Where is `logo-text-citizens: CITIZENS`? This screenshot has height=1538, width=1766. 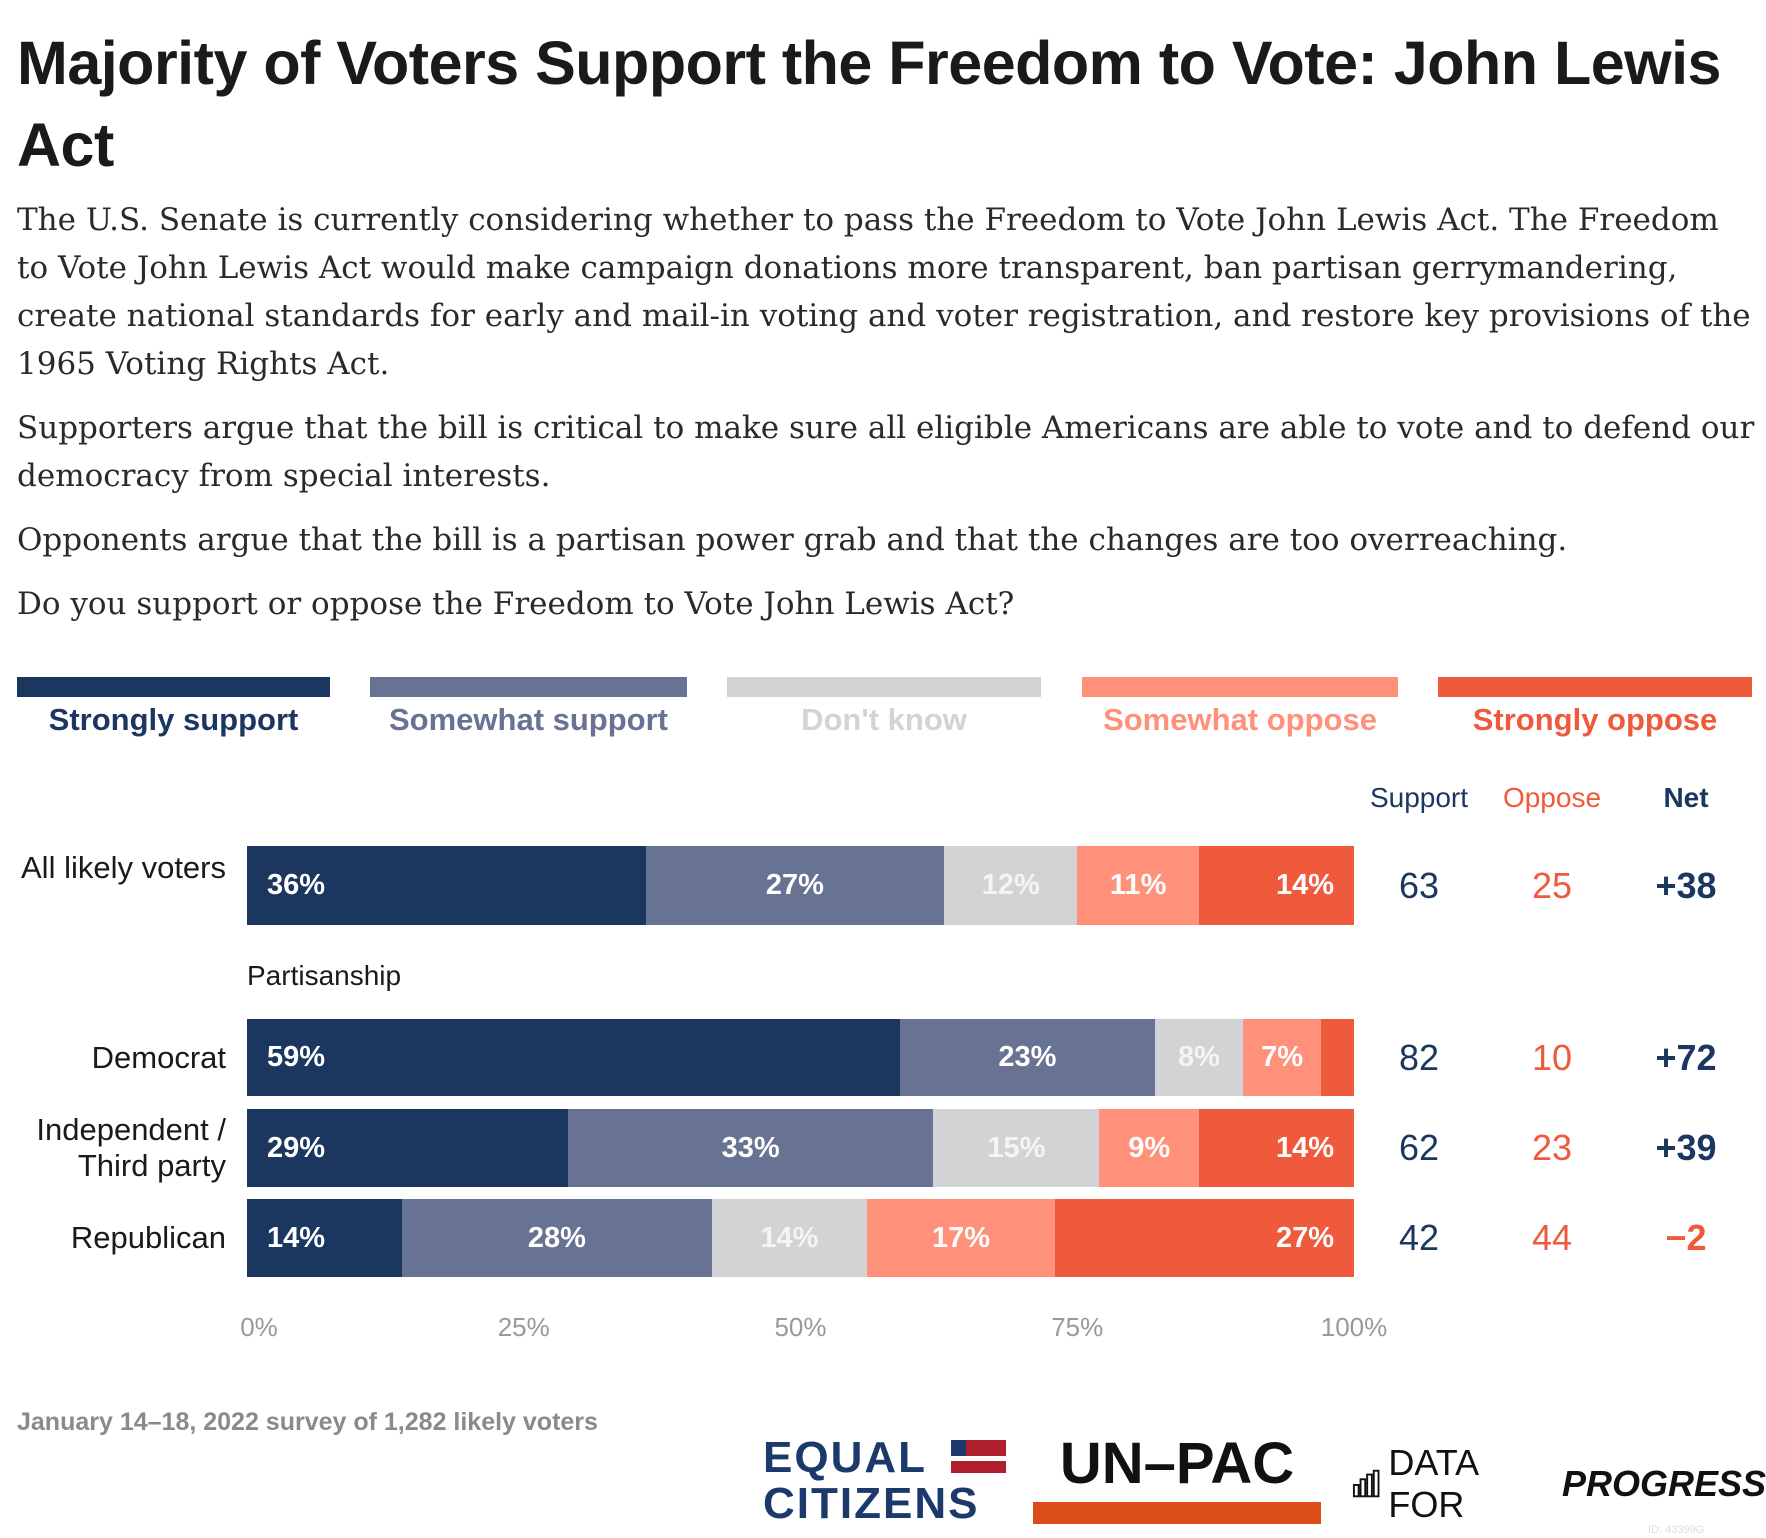
logo-text-citizens: CITIZENS is located at coordinates (871, 1503).